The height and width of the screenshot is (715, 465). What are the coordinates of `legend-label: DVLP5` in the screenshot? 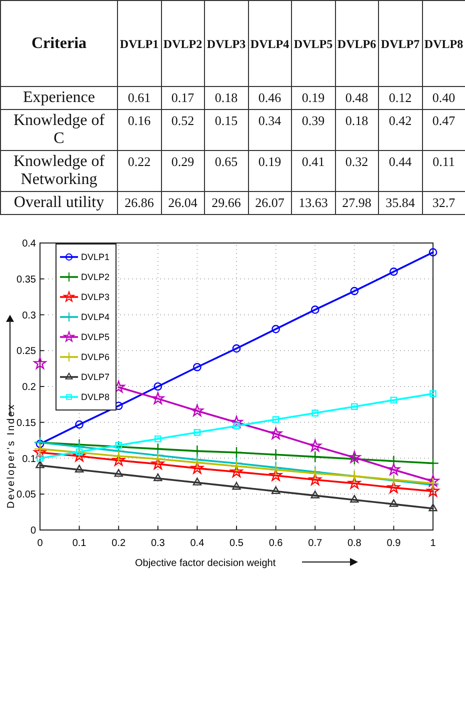 It's located at (95, 337).